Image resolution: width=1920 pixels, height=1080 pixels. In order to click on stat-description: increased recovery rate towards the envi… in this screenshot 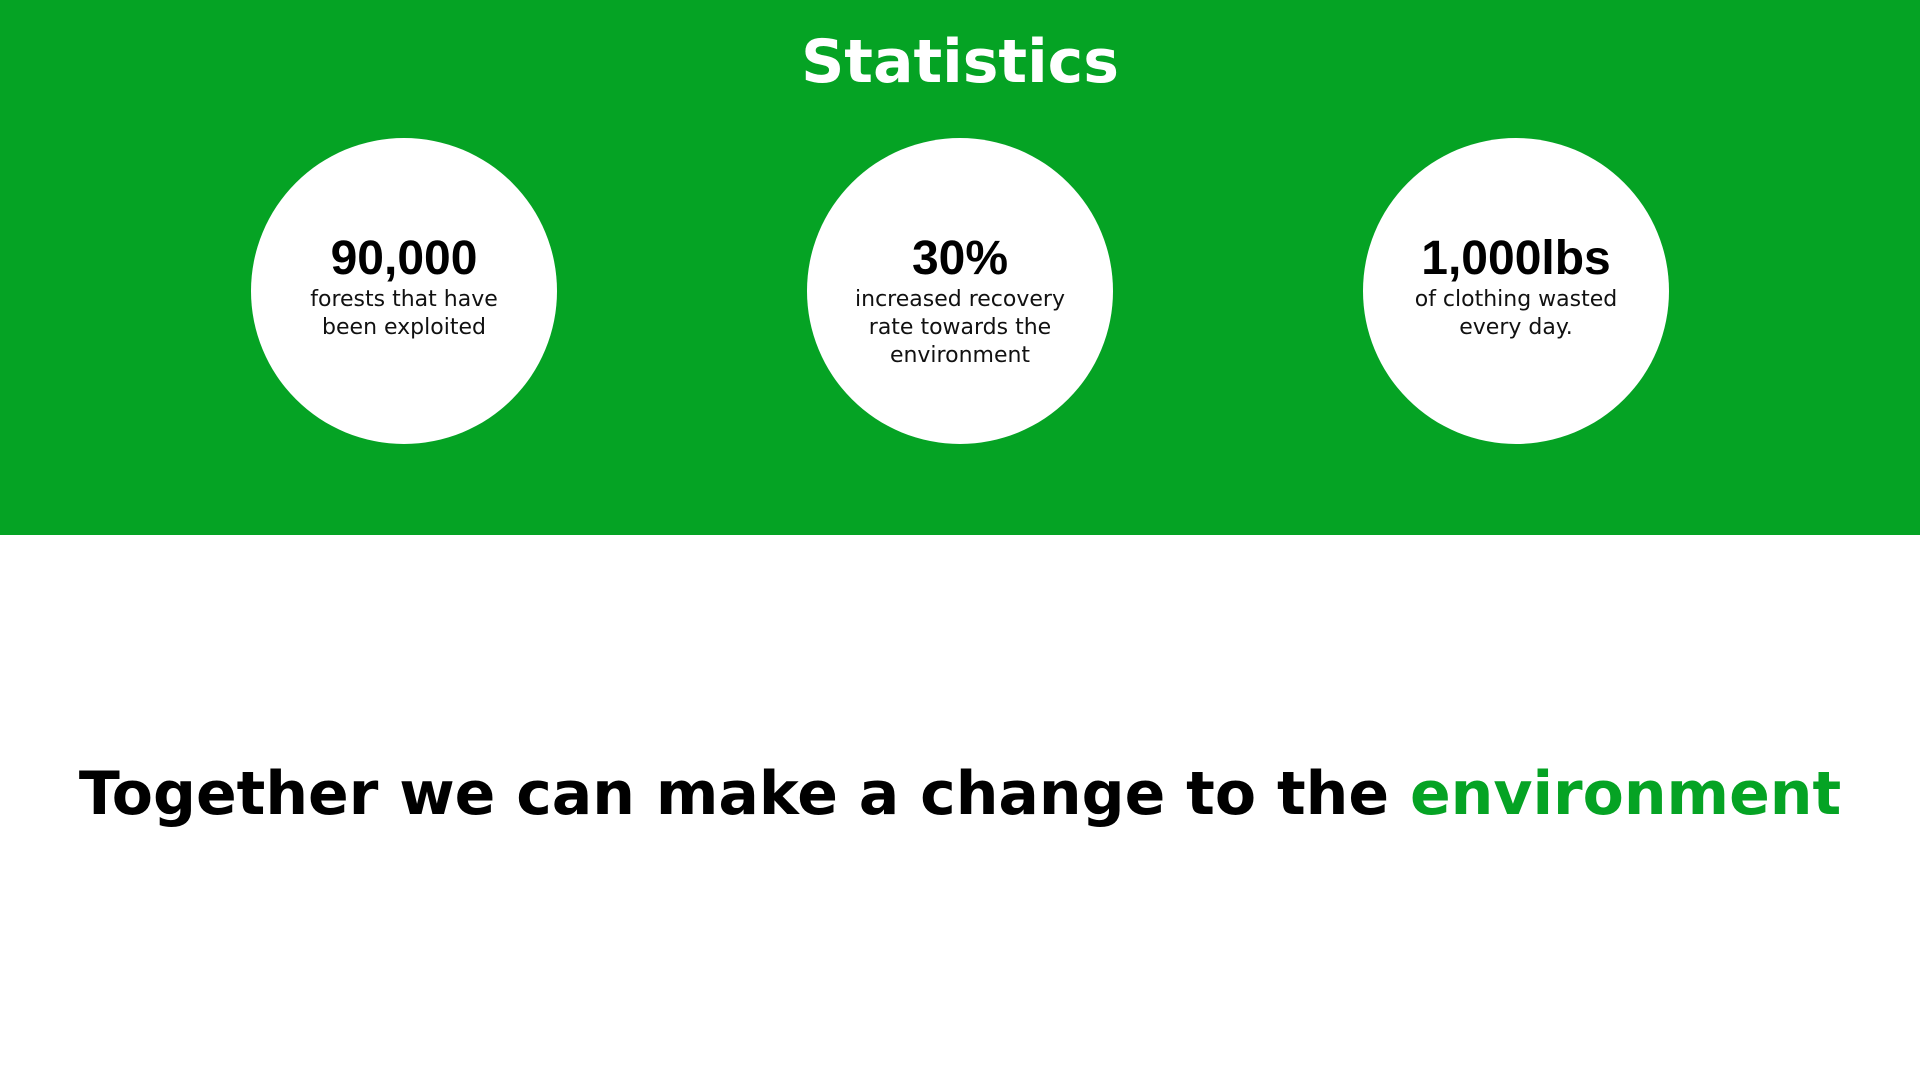, I will do `click(960, 327)`.